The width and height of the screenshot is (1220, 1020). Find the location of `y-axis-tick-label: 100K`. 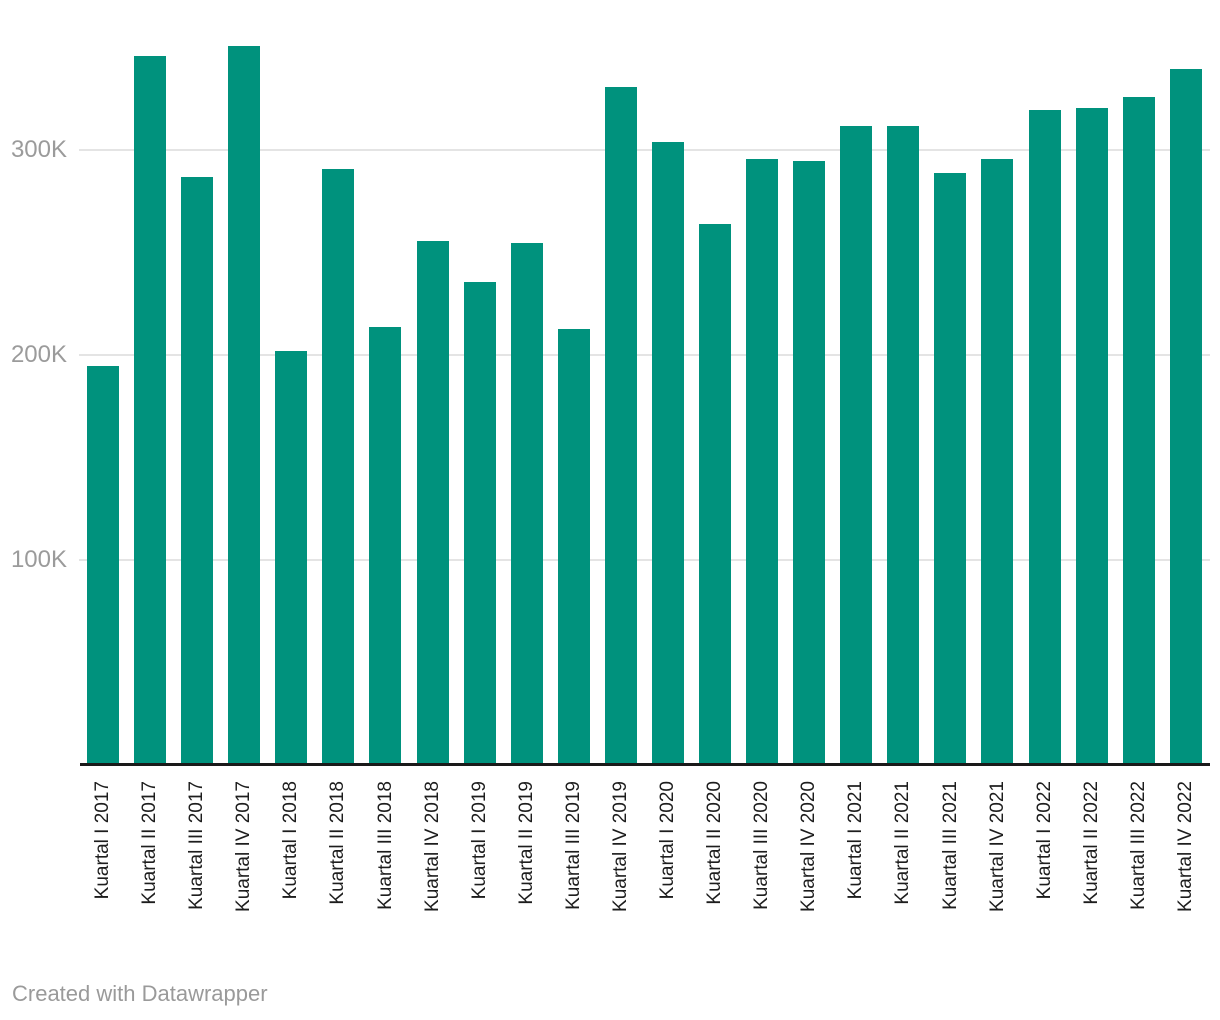

y-axis-tick-label: 100K is located at coordinates (38, 559).